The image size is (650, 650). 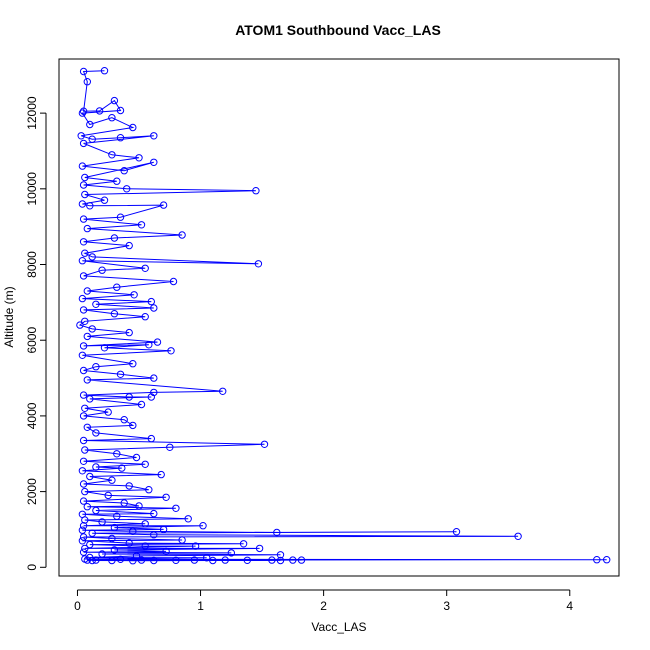 What do you see at coordinates (338, 30) in the screenshot?
I see `chart-title: ATOM1 Southbound Vacc_LAS` at bounding box center [338, 30].